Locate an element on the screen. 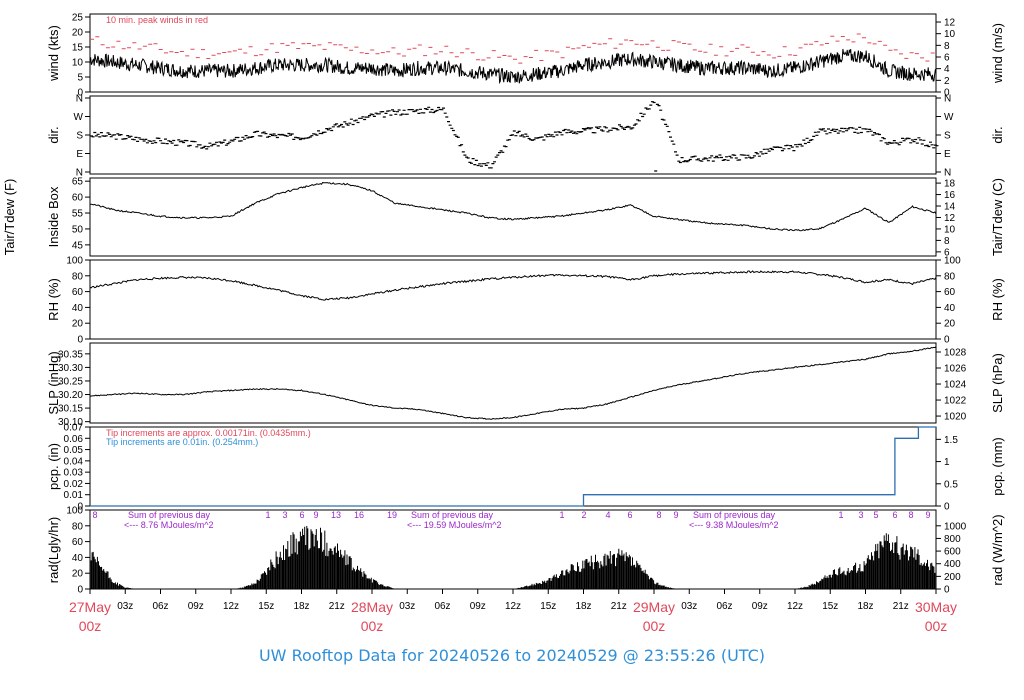 This screenshot has width=1024, height=700. precip-ytick-label: 0.06 is located at coordinates (74, 439).